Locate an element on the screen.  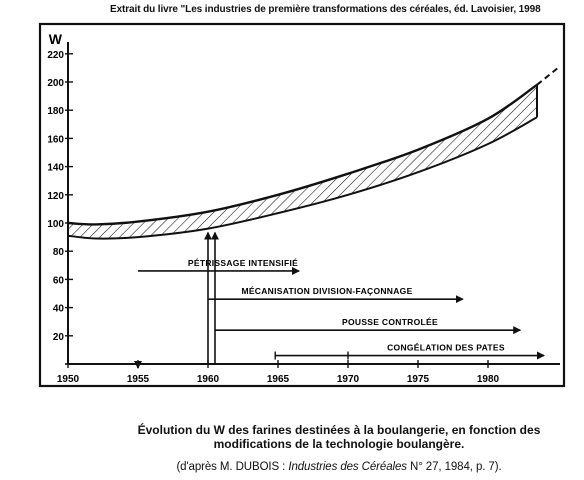
x-tick-label-1965: 1965 is located at coordinates (278, 379).